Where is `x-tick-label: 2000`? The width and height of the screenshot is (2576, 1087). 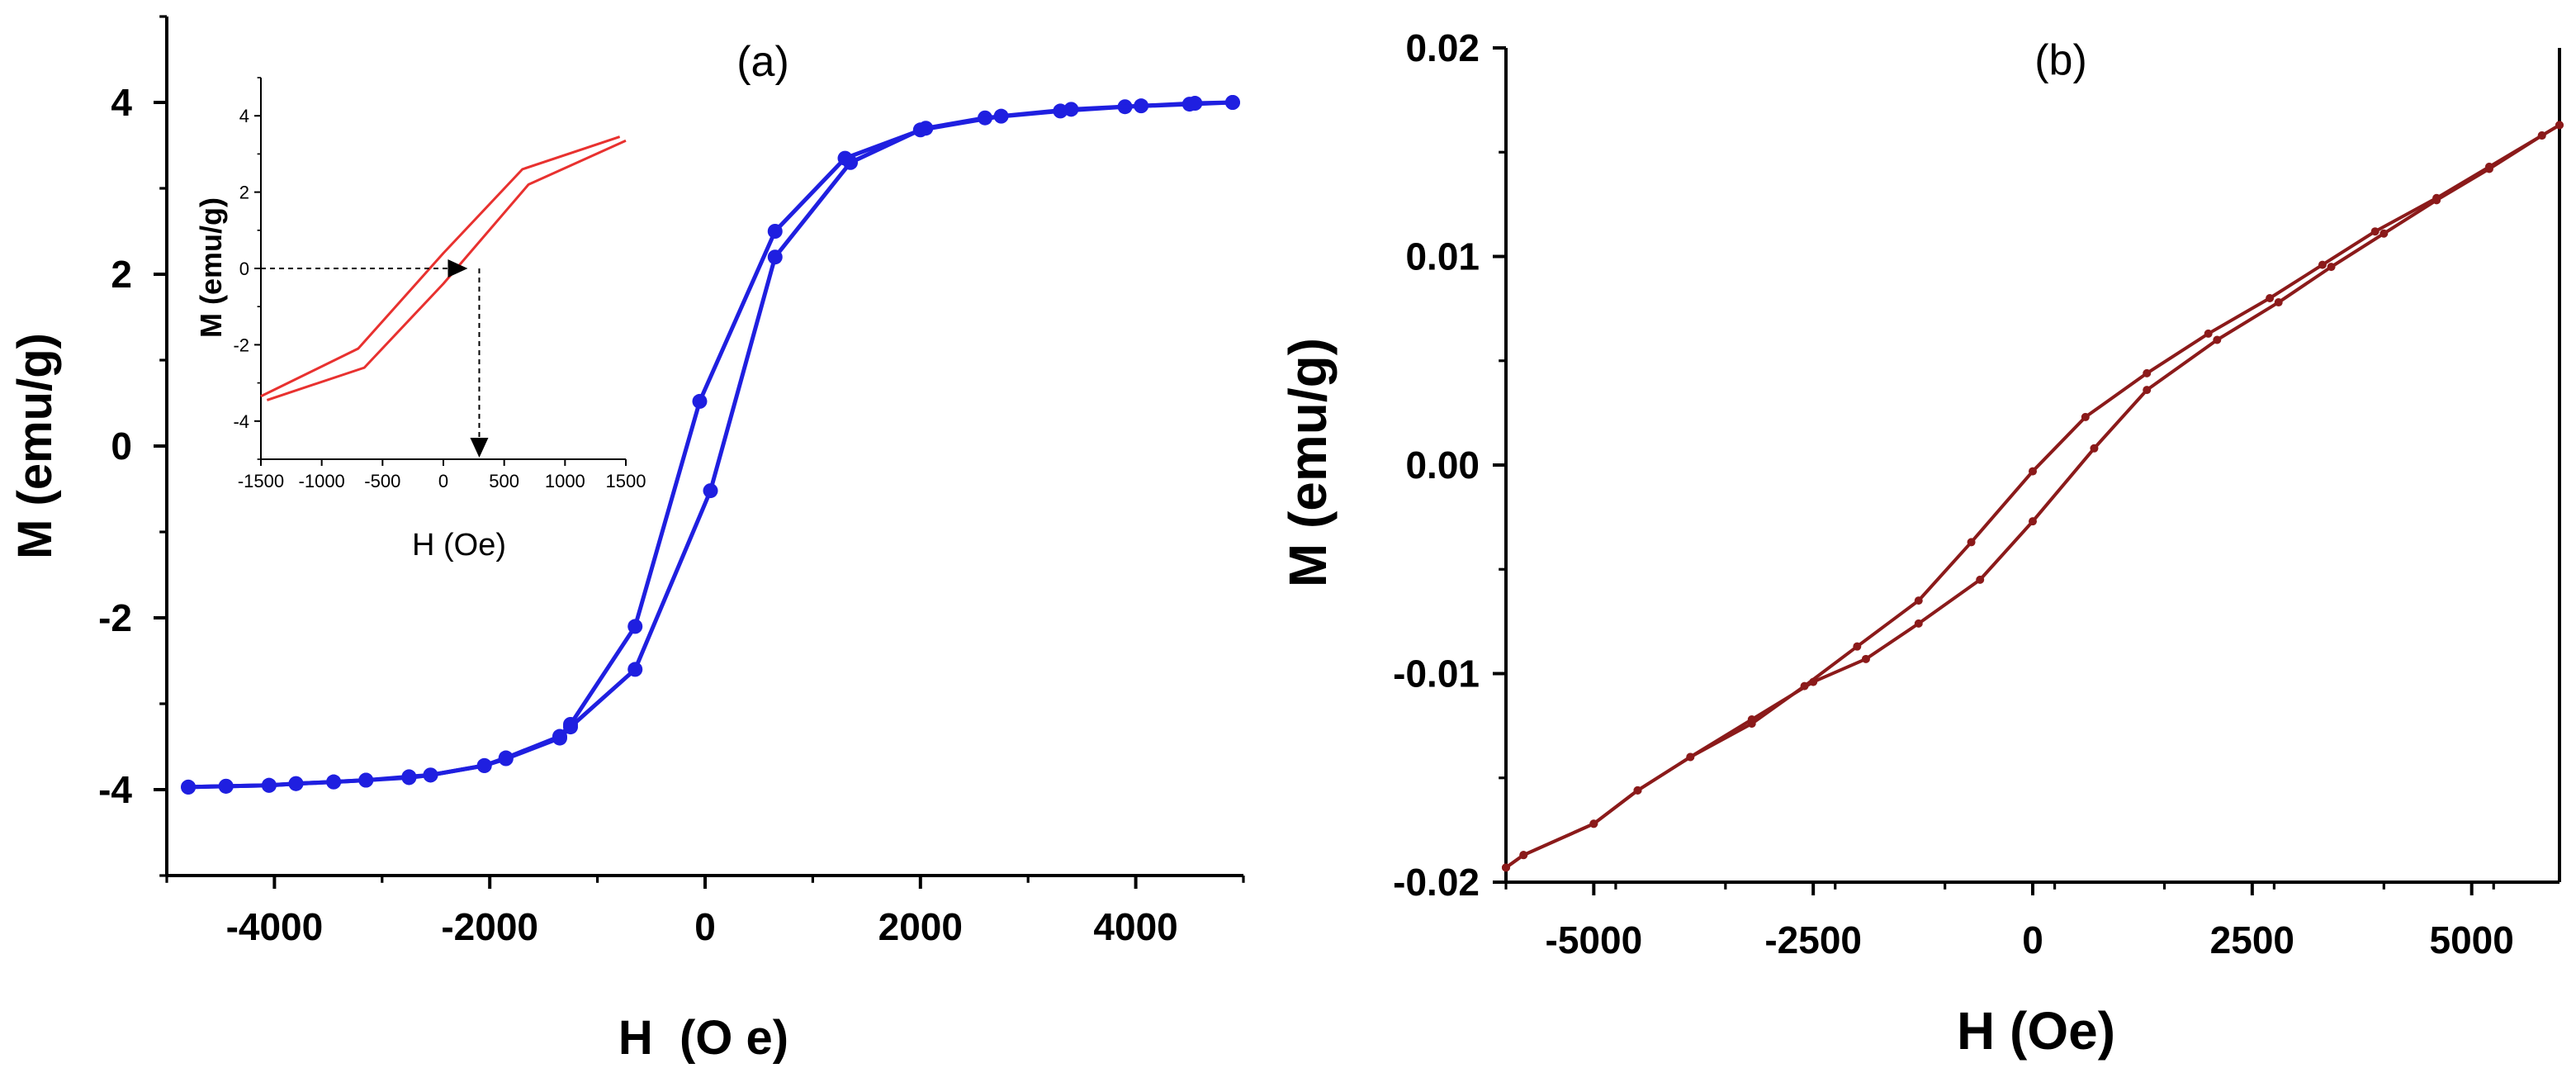 x-tick-label: 2000 is located at coordinates (920, 927).